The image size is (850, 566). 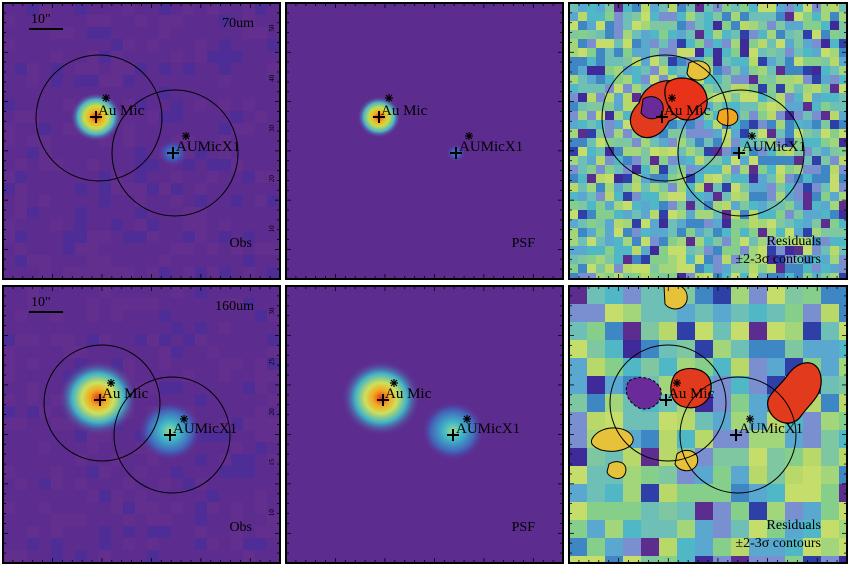 I want to click on axis-tick-label: 50, so click(x=272, y=28).